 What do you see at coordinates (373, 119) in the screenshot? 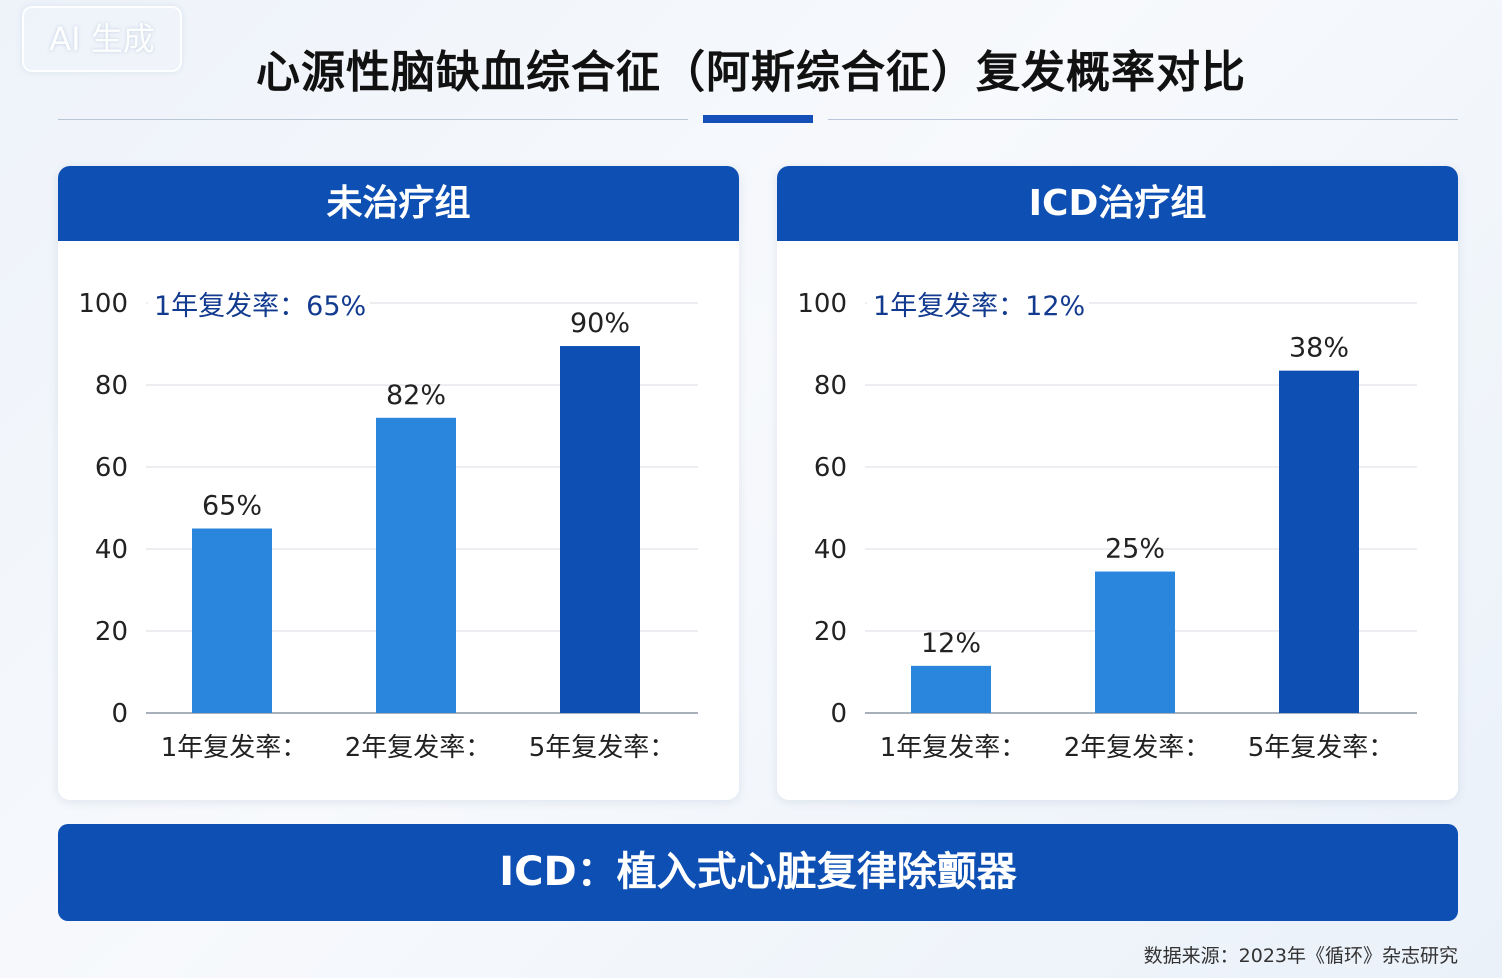
I see `title-divider-left` at bounding box center [373, 119].